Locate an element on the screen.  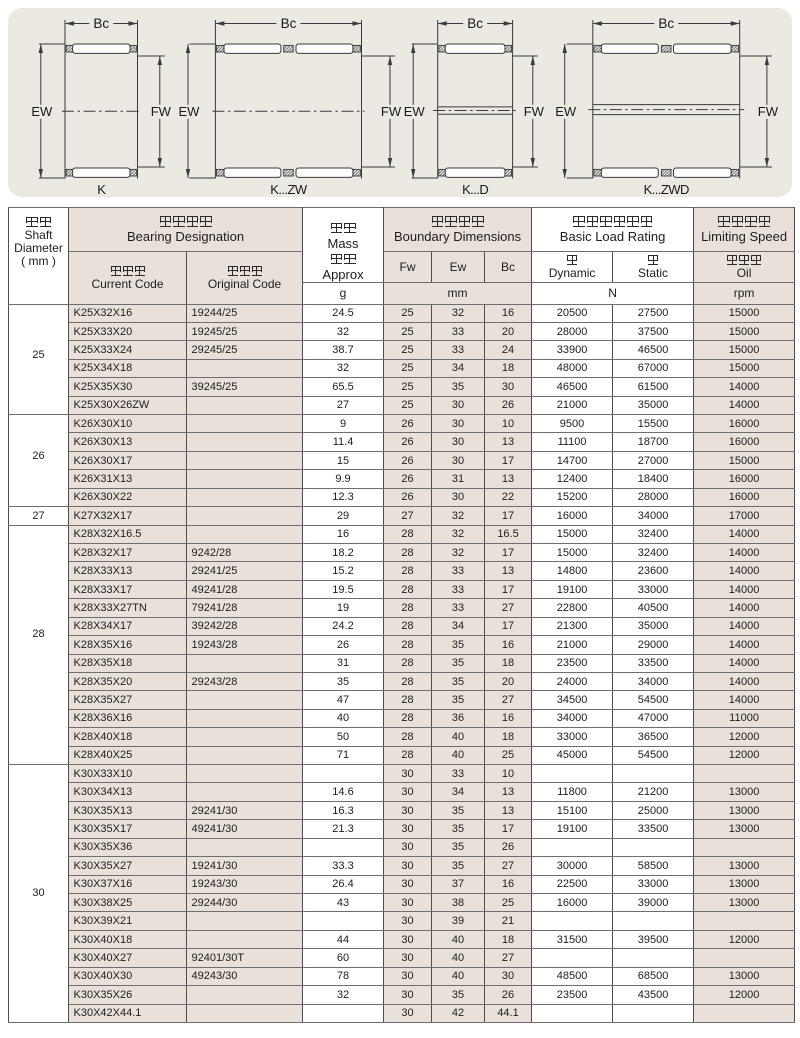
svg-text: K...D is located at coordinates (475, 189).